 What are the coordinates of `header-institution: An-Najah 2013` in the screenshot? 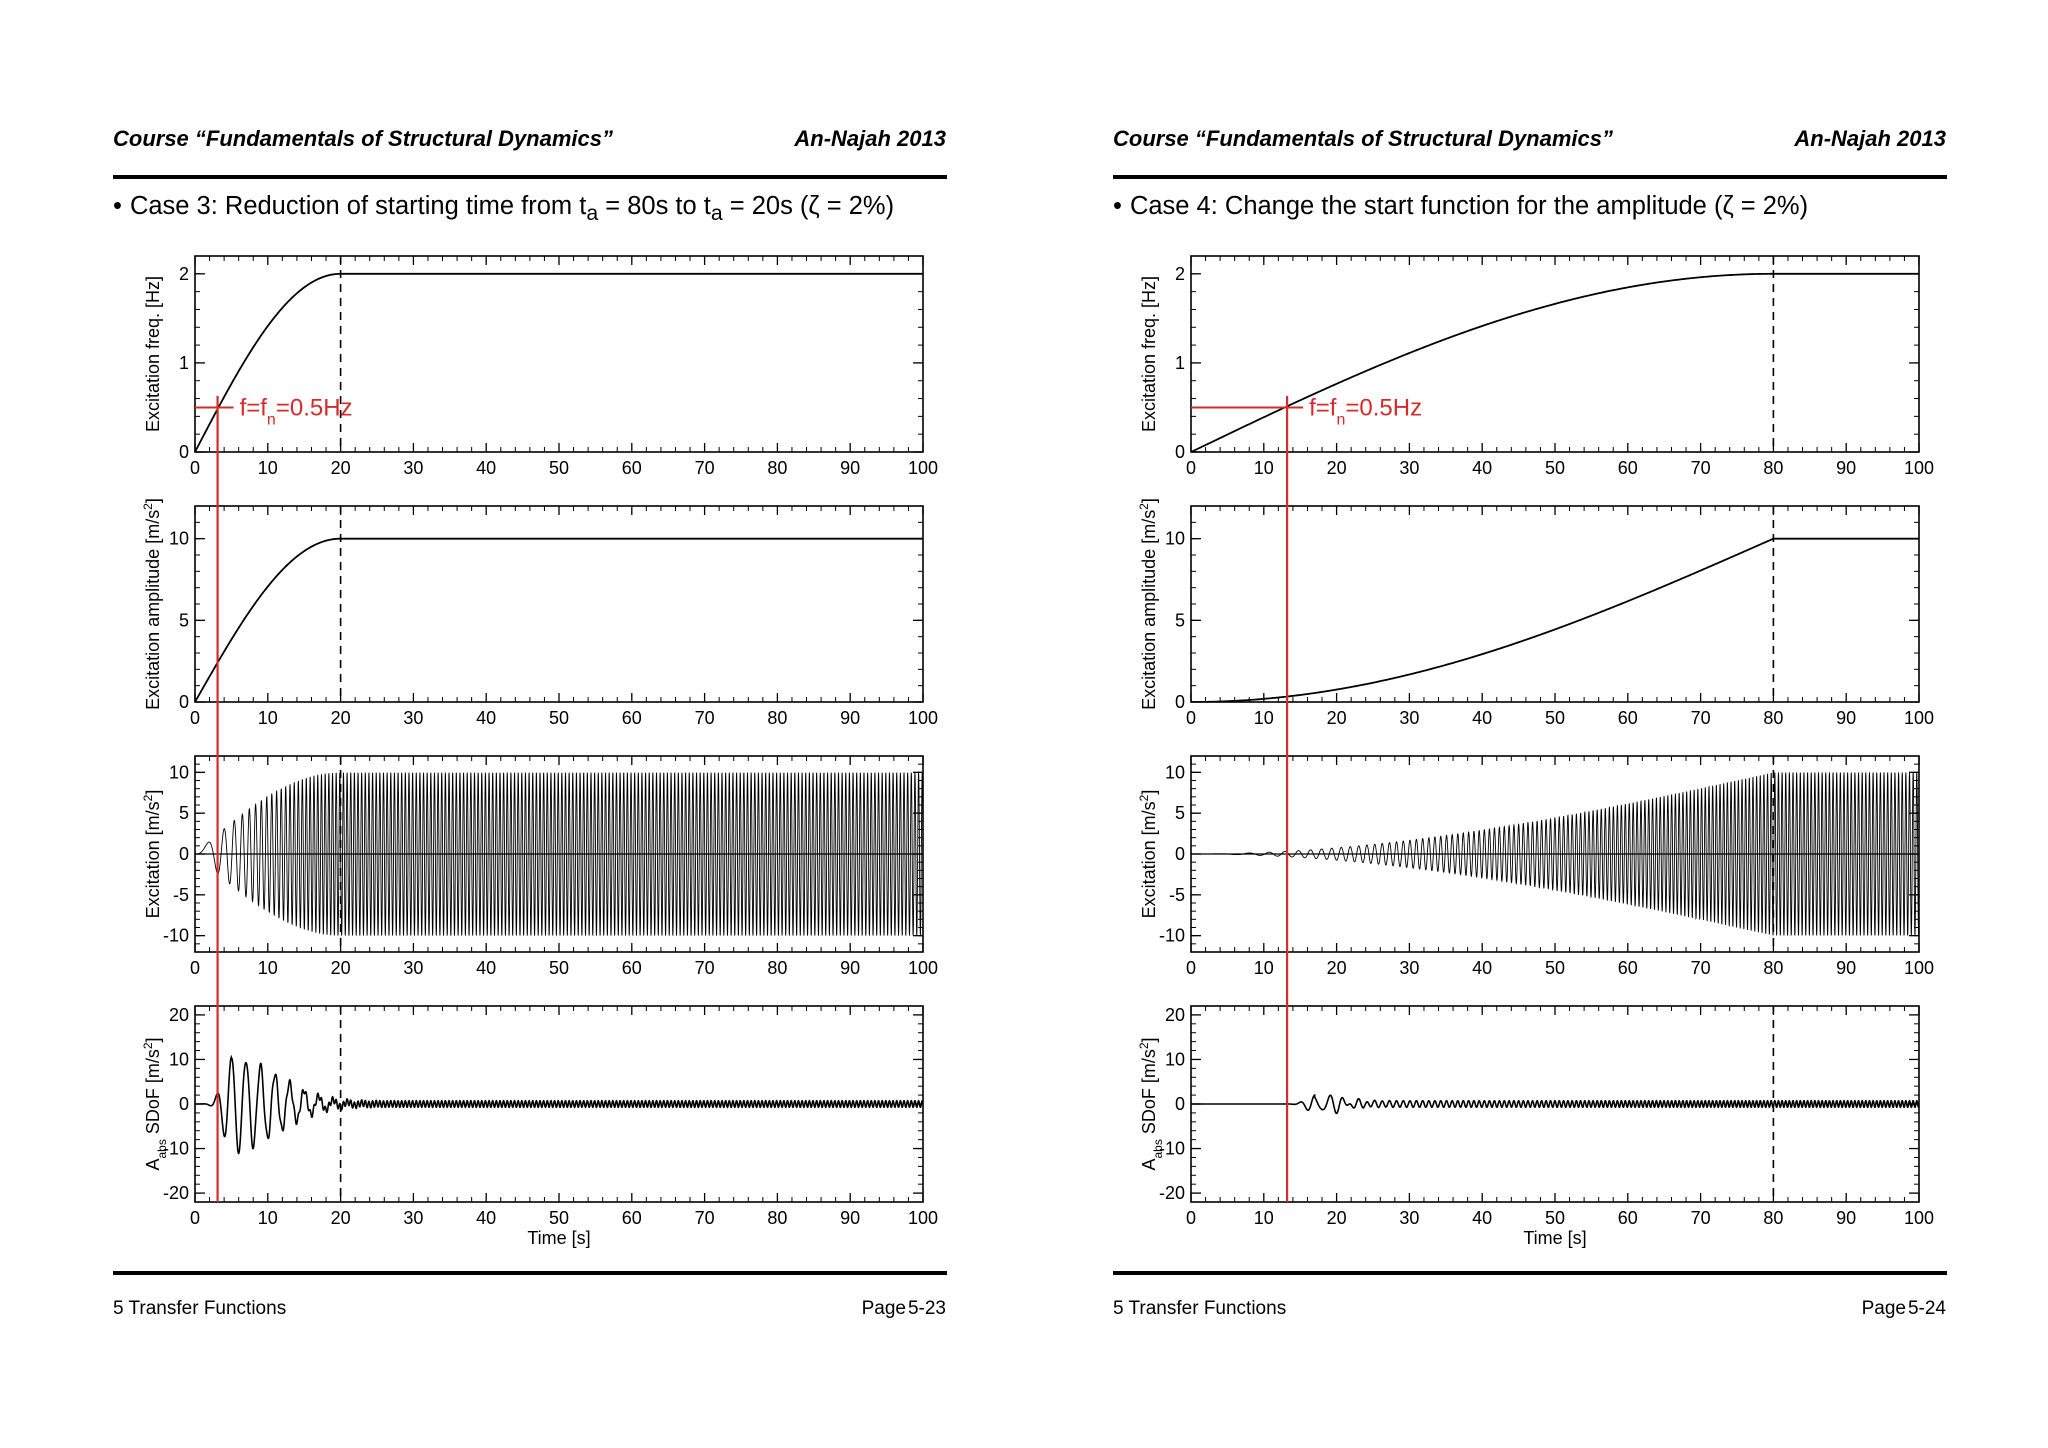 It's located at (1870, 138).